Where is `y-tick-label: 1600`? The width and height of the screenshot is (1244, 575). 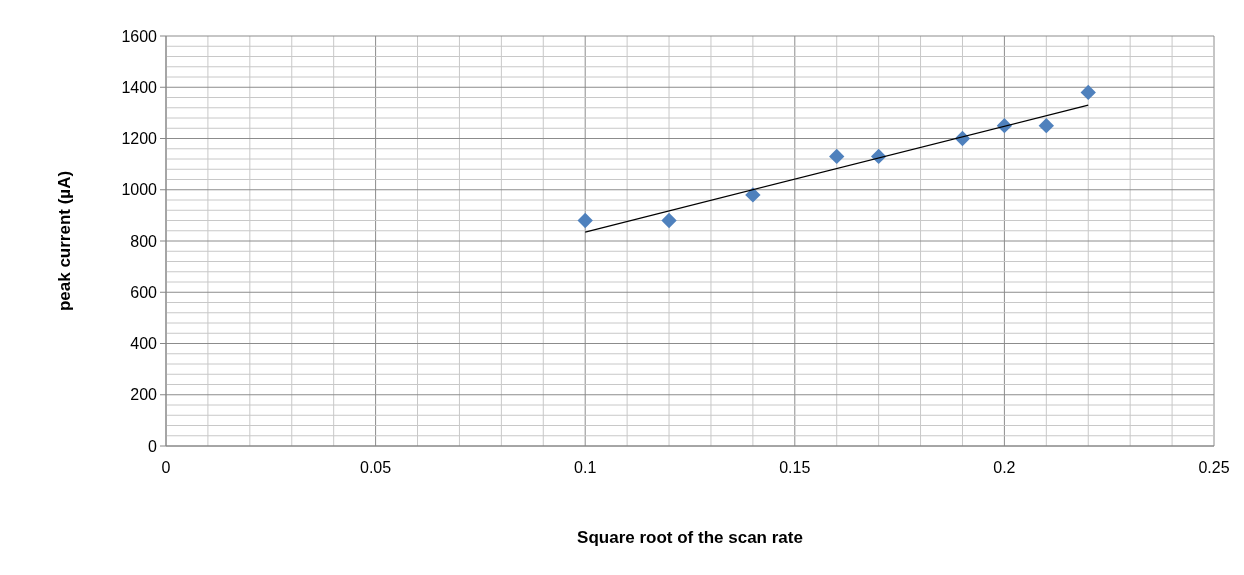 y-tick-label: 1600 is located at coordinates (139, 36).